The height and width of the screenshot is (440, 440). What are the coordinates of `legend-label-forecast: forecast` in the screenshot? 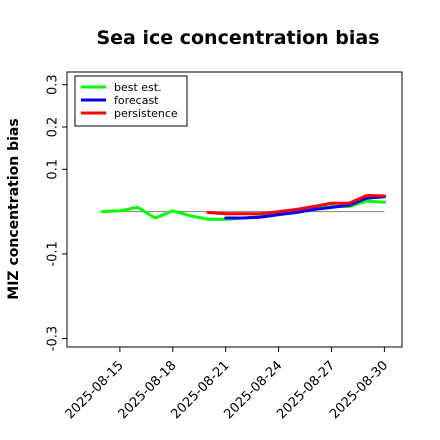 It's located at (136, 100).